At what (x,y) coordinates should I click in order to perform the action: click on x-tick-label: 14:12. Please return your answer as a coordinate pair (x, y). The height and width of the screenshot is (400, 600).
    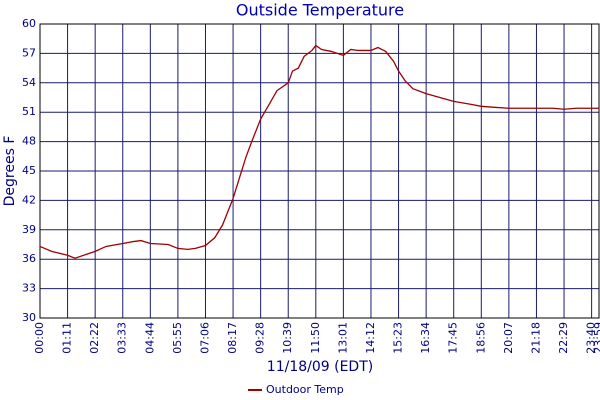
    Looking at the image, I should click on (370, 338).